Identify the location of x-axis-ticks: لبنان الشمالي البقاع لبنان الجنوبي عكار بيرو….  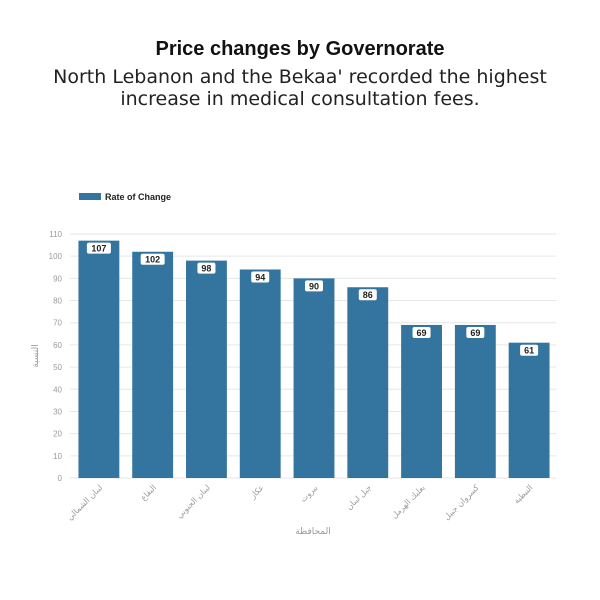
(299, 502).